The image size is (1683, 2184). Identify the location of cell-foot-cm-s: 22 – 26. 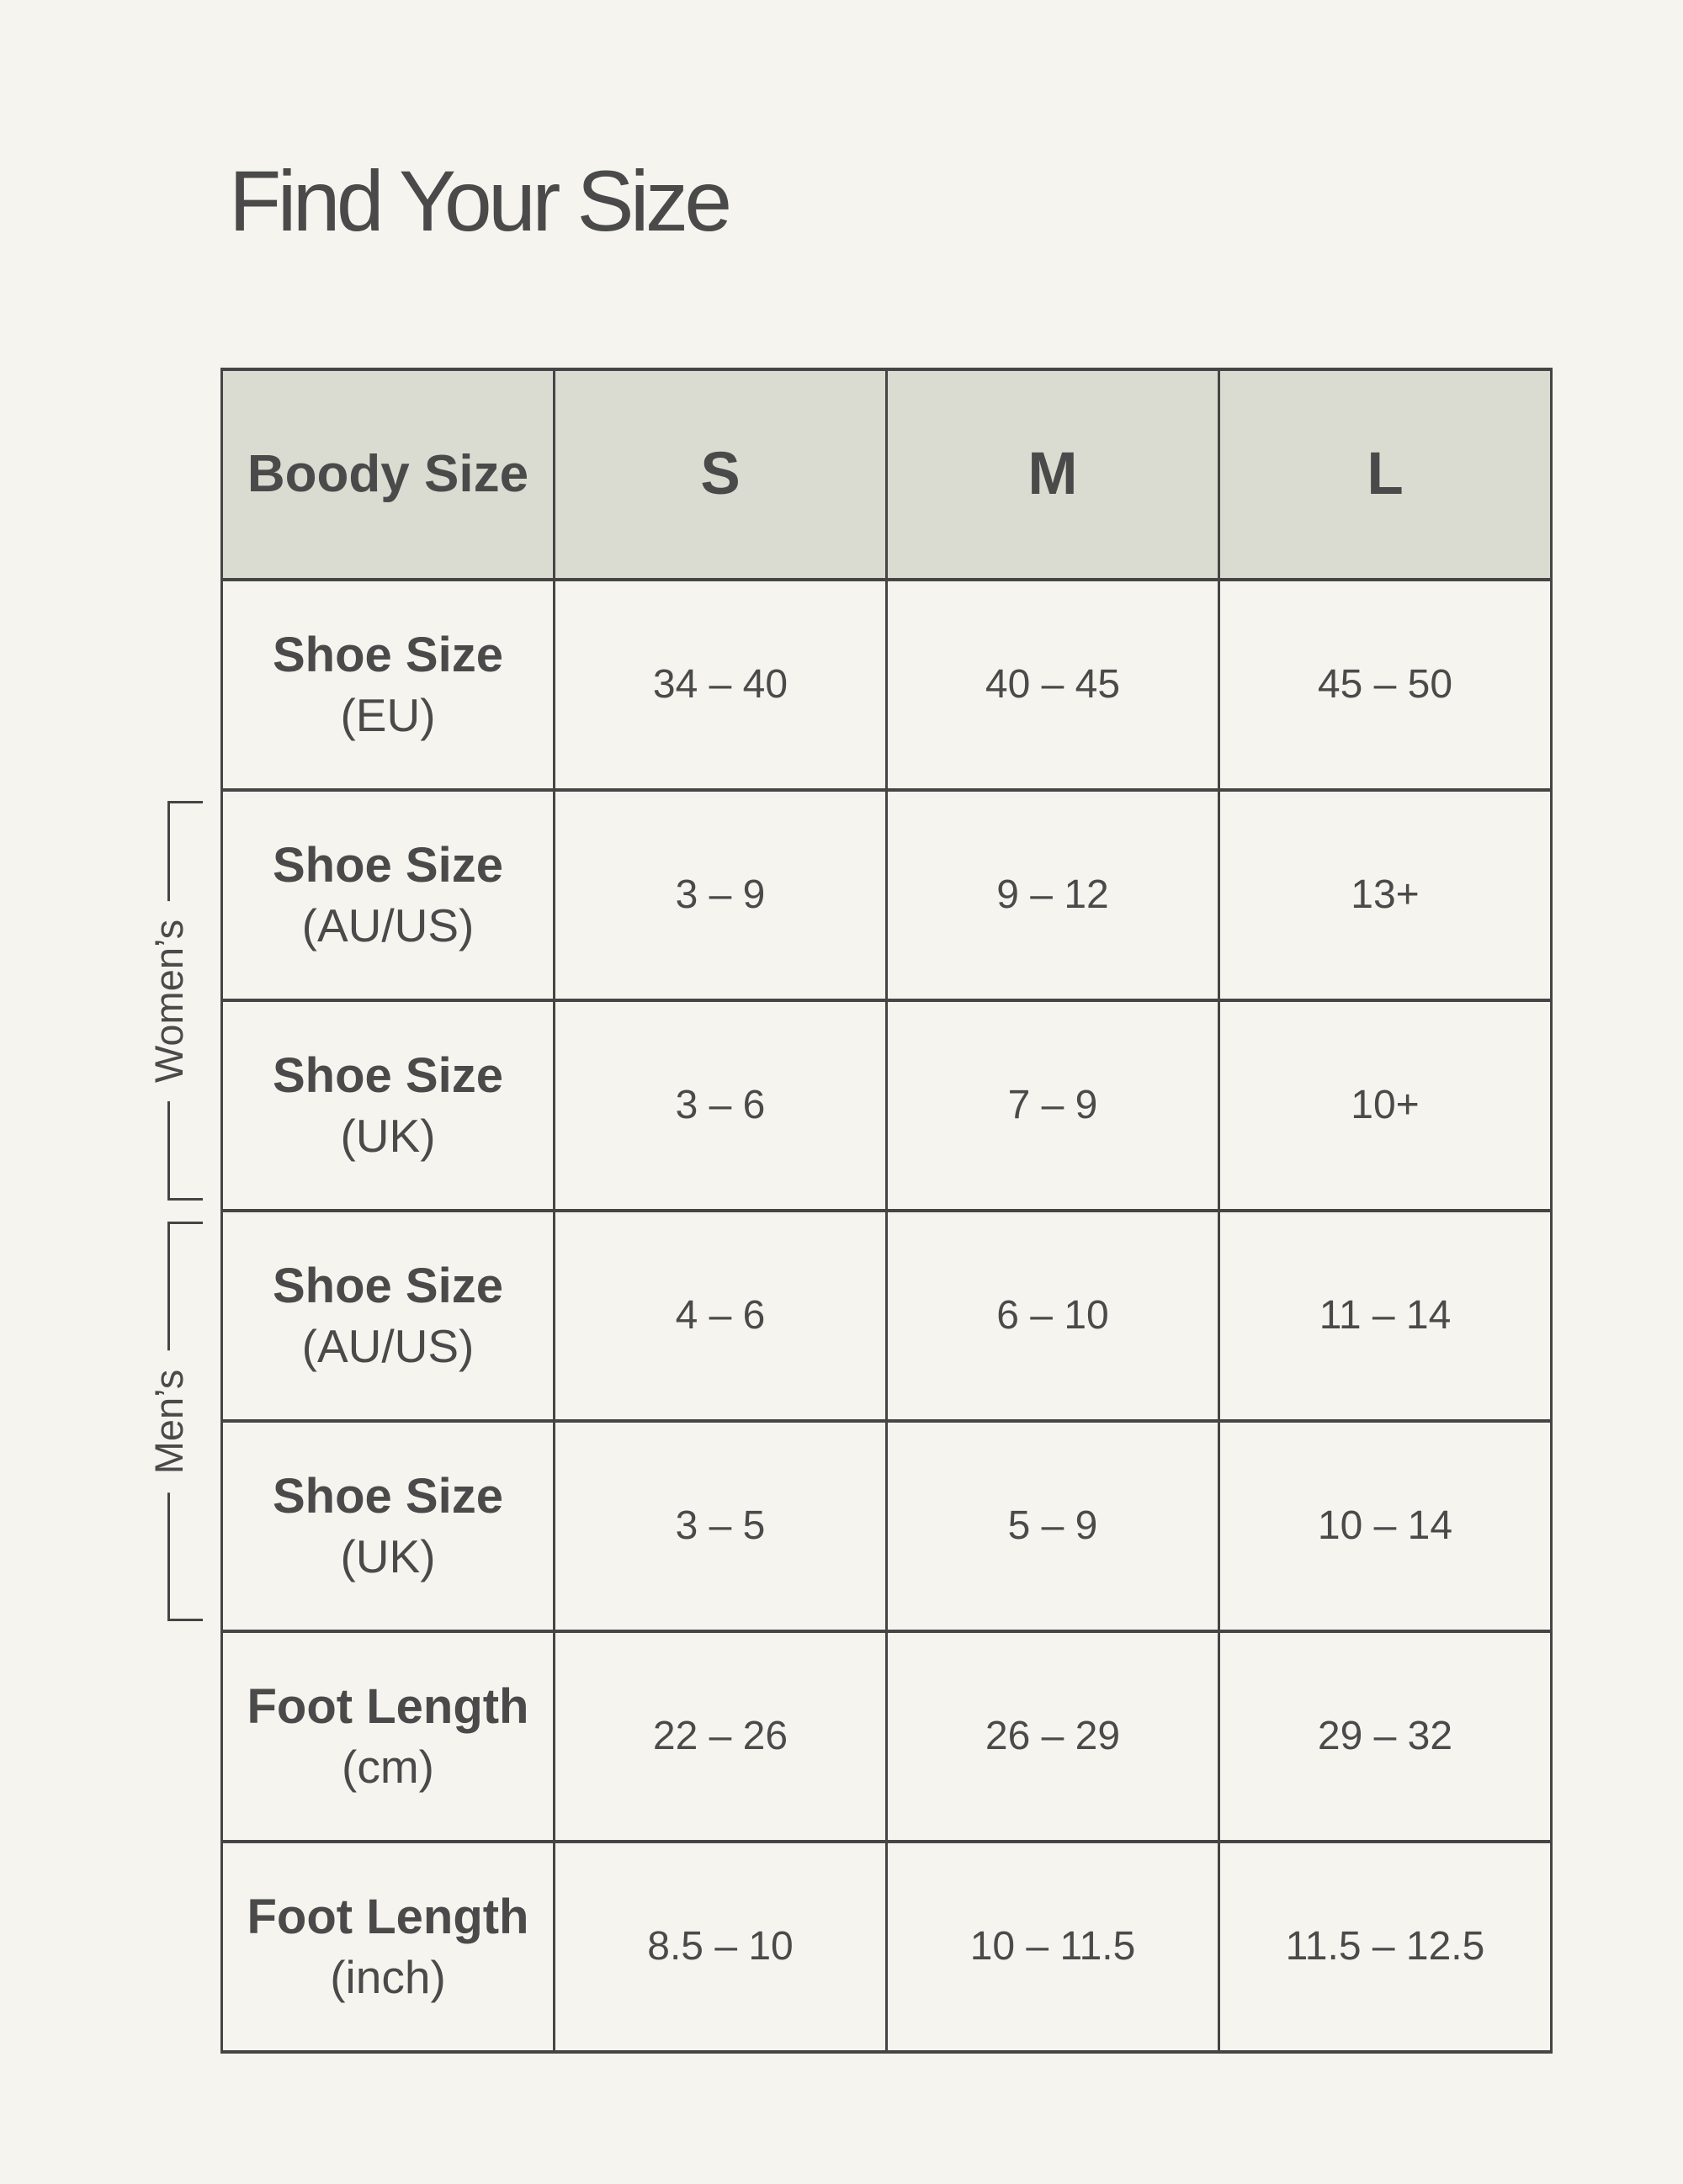
(720, 1737).